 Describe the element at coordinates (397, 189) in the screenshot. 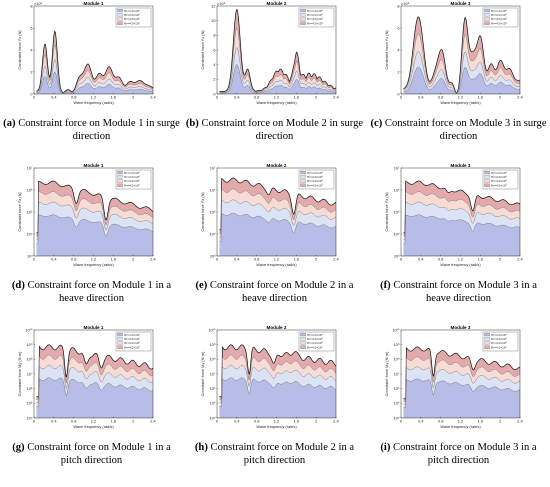

I see `y-tick-label: 10⁶` at that location.